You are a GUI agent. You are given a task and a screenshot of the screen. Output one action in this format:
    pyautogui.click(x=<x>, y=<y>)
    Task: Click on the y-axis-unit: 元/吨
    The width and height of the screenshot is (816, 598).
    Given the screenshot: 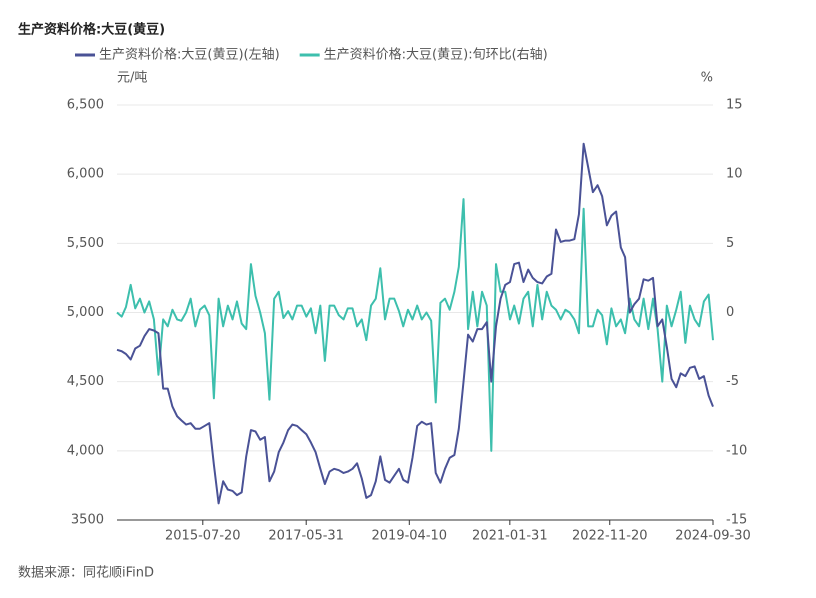 What is the action you would take?
    pyautogui.click(x=132, y=78)
    